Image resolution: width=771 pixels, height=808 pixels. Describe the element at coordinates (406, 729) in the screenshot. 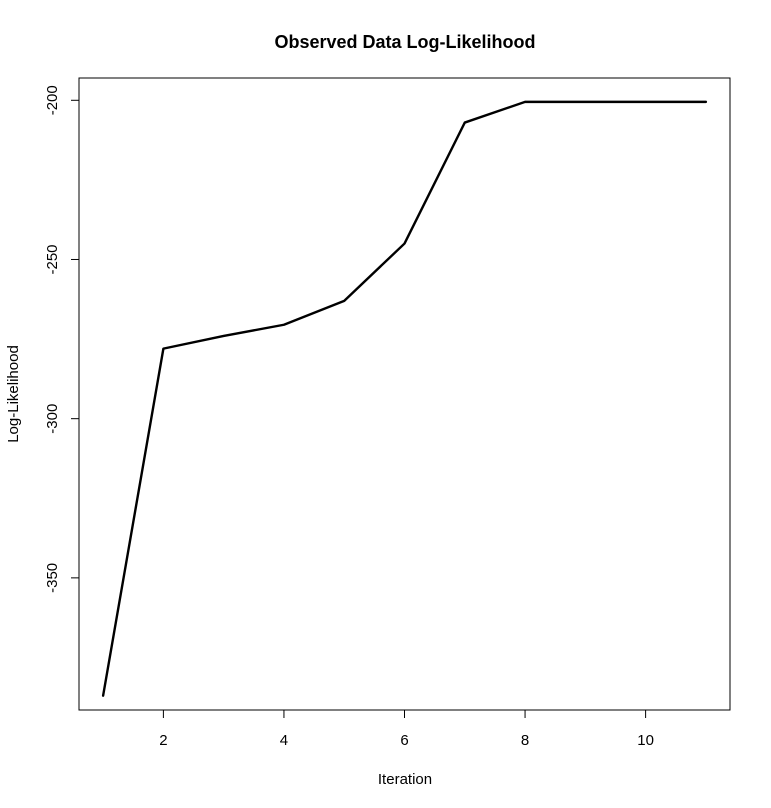

I see `x-axis: 2 4 6 8 10` at that location.